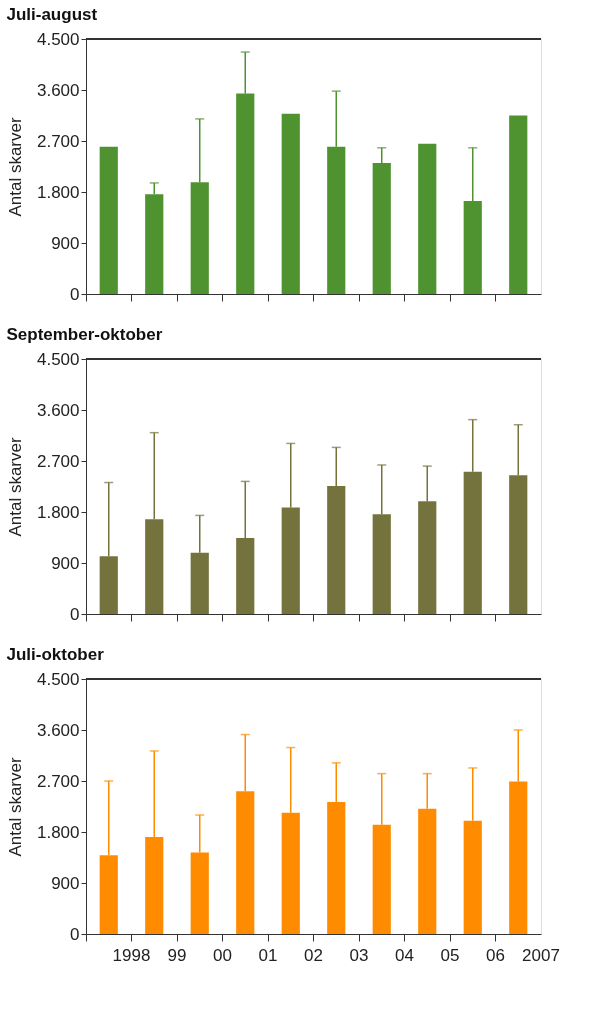  What do you see at coordinates (359, 955) in the screenshot?
I see `x-tick-label: 03` at bounding box center [359, 955].